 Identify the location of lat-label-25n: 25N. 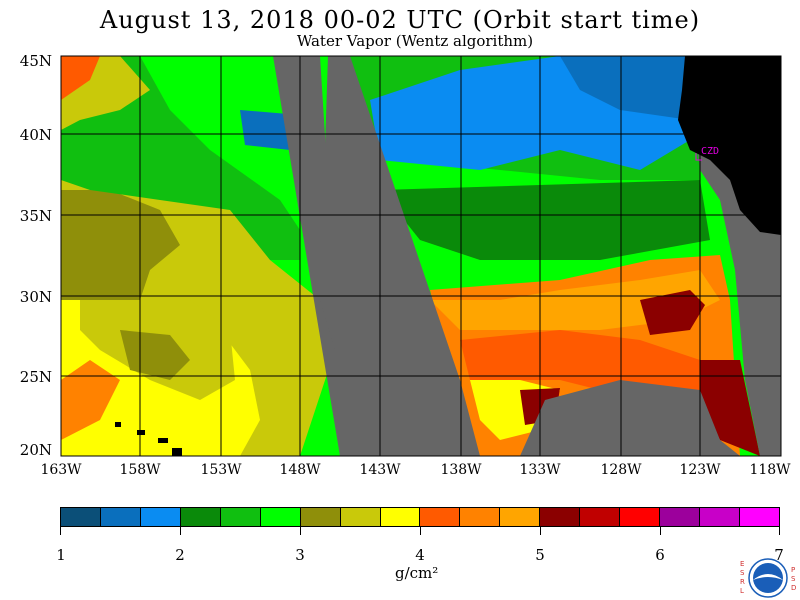
(35, 377).